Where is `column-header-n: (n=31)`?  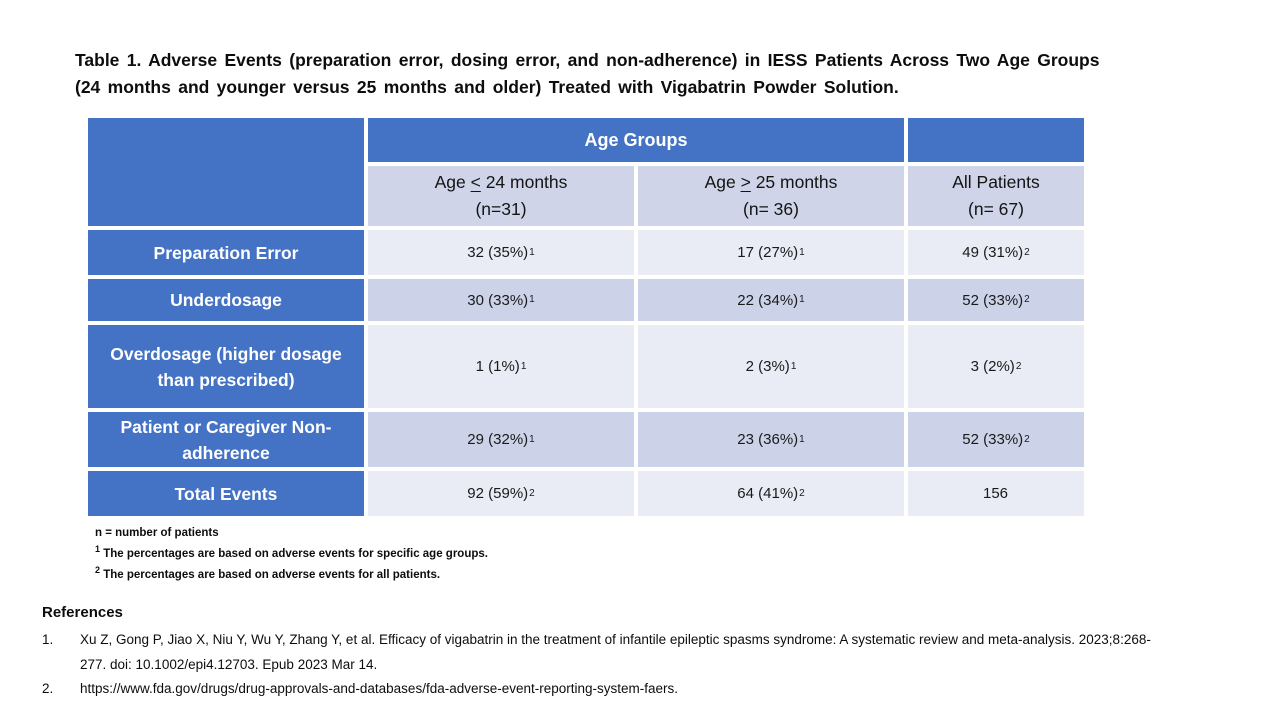 column-header-n: (n=31) is located at coordinates (501, 209).